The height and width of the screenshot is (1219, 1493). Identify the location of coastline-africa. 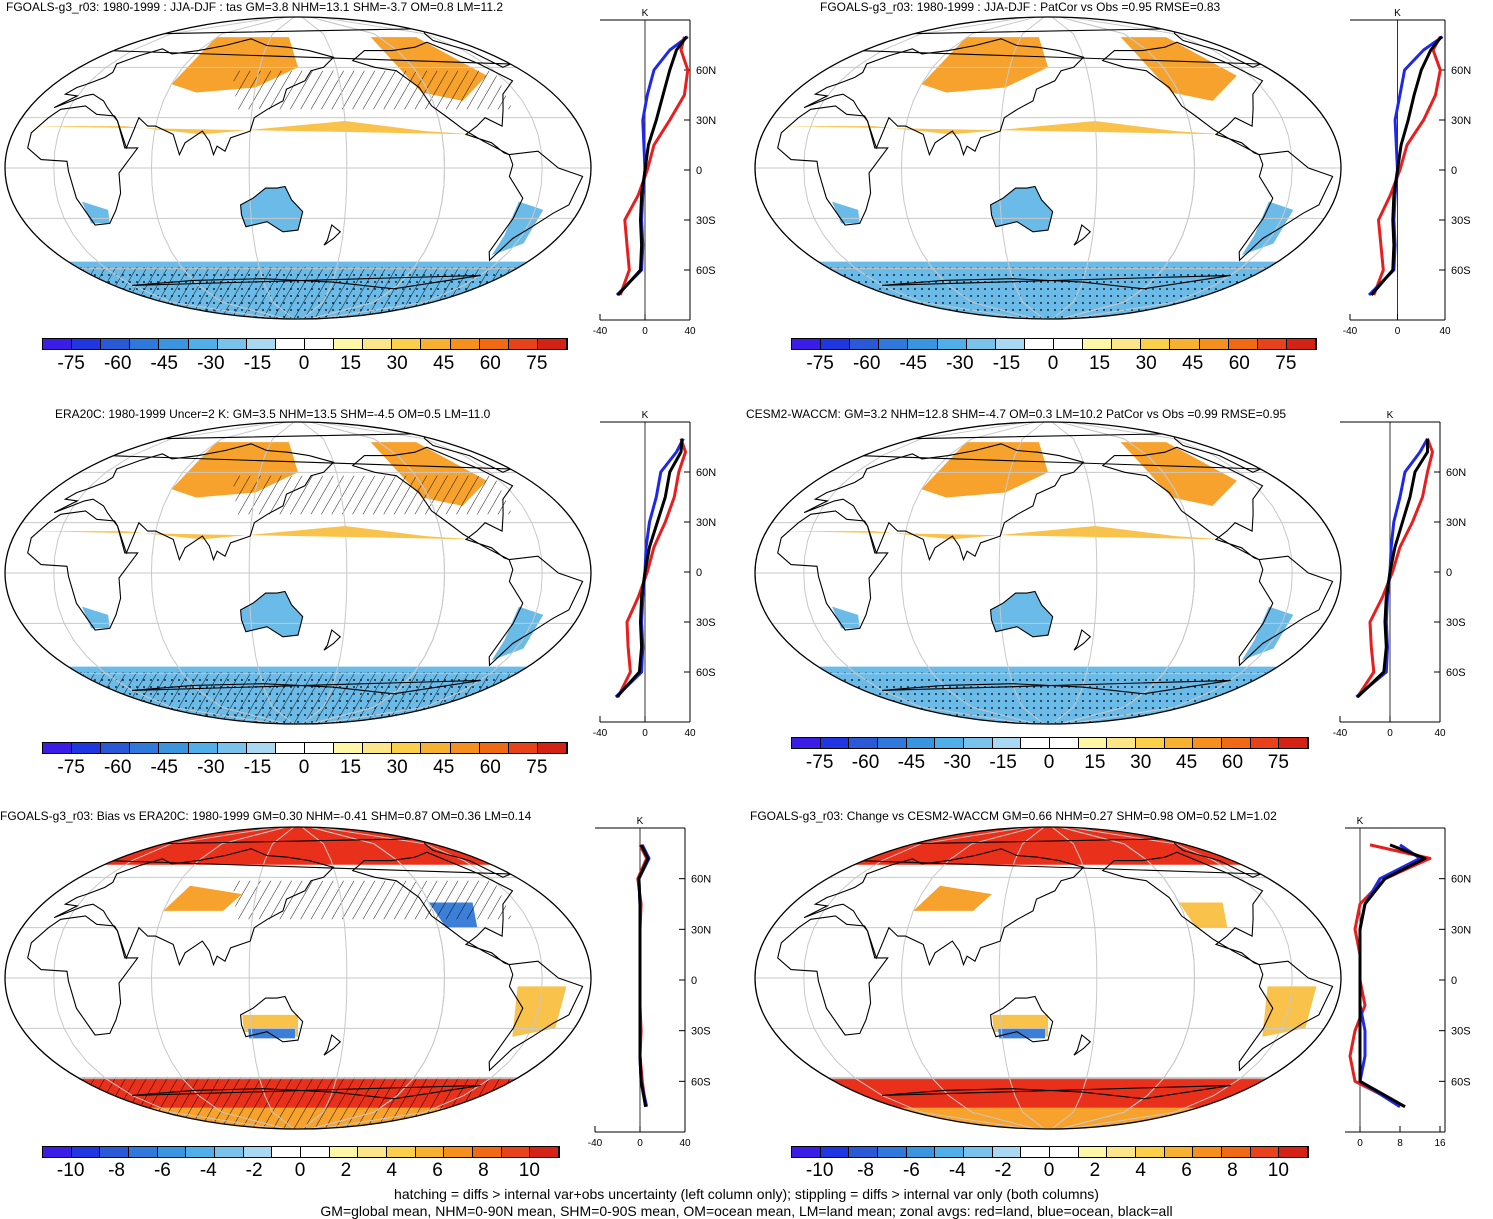
(83, 975).